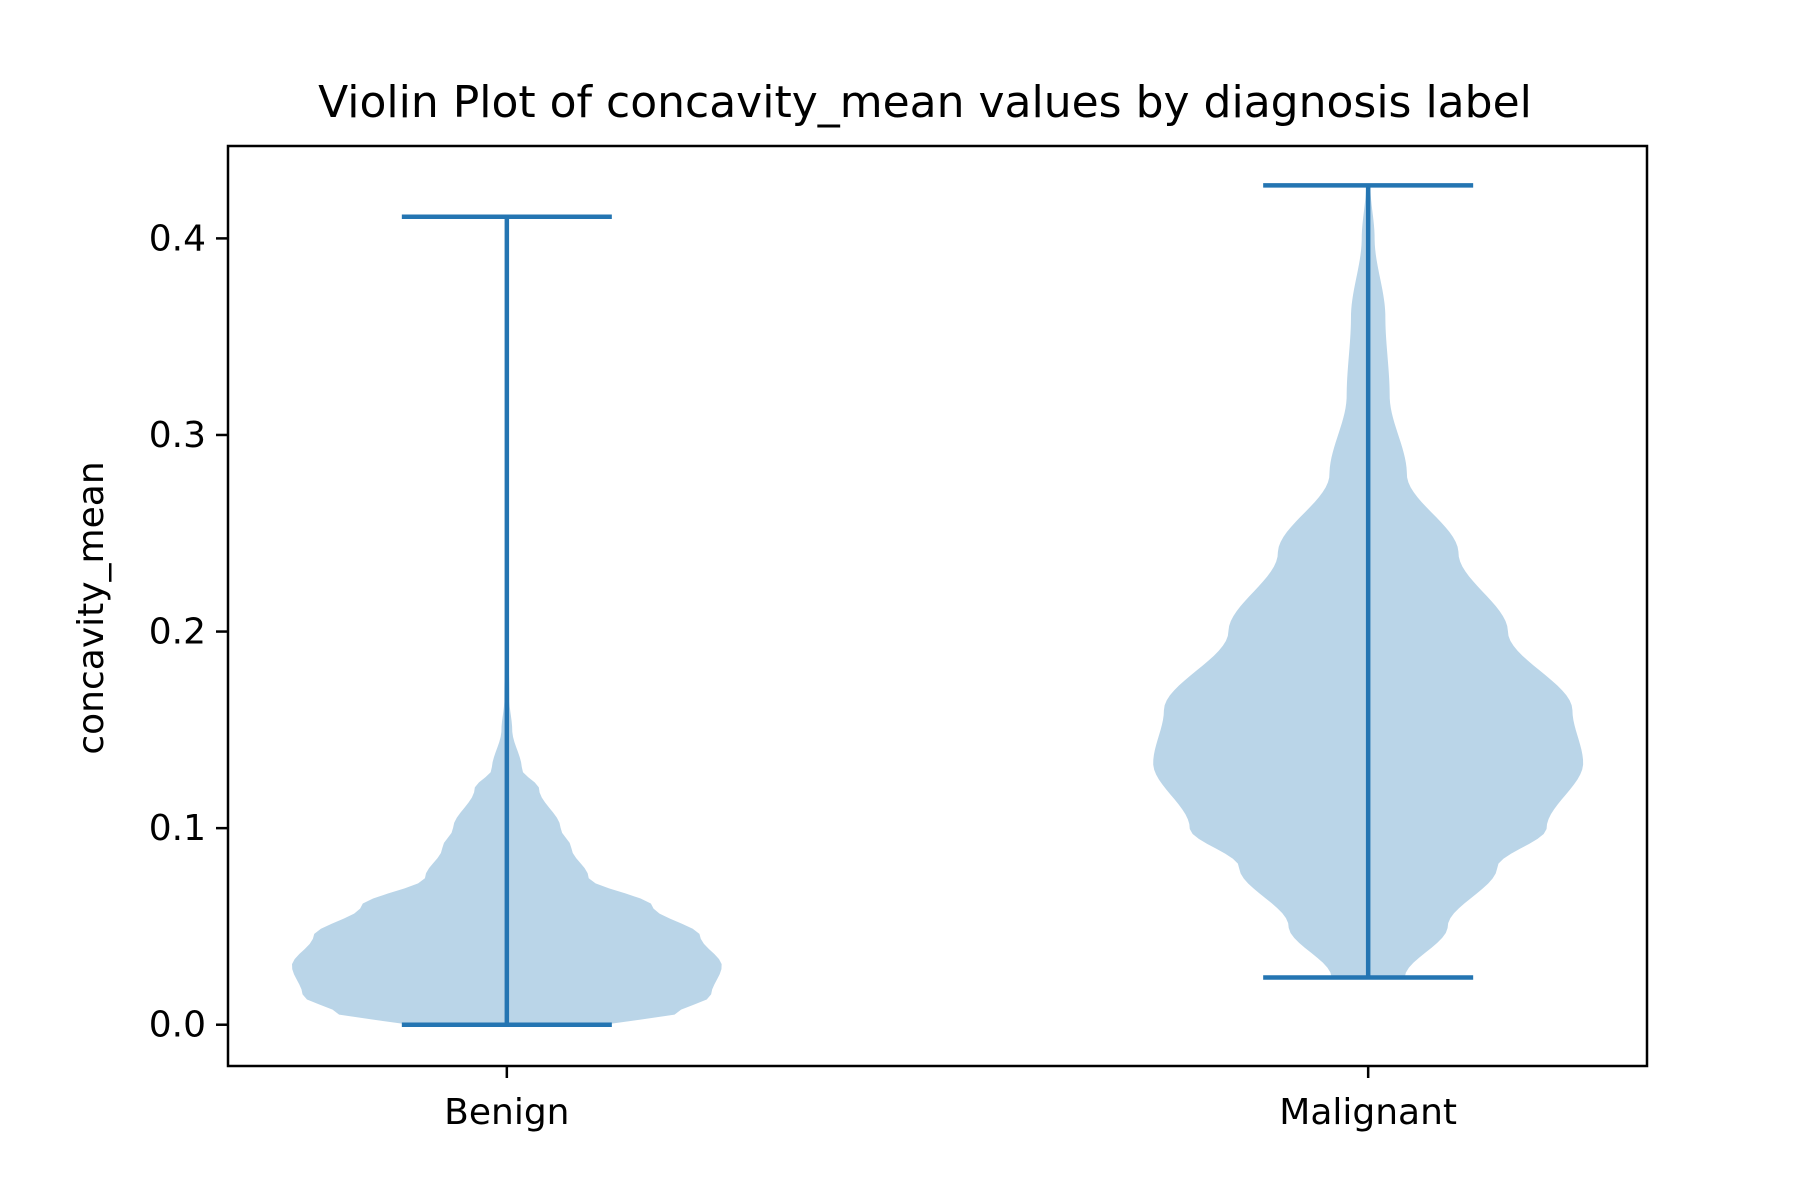 The height and width of the screenshot is (1200, 1800). What do you see at coordinates (177, 1025) in the screenshot?
I see `y-tick-label: 0.0` at bounding box center [177, 1025].